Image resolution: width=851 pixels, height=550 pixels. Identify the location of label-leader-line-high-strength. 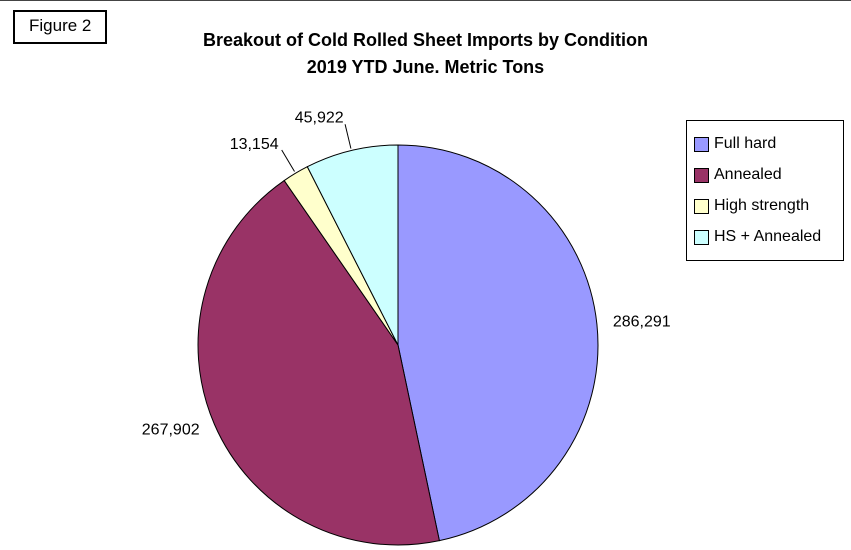
(288, 160).